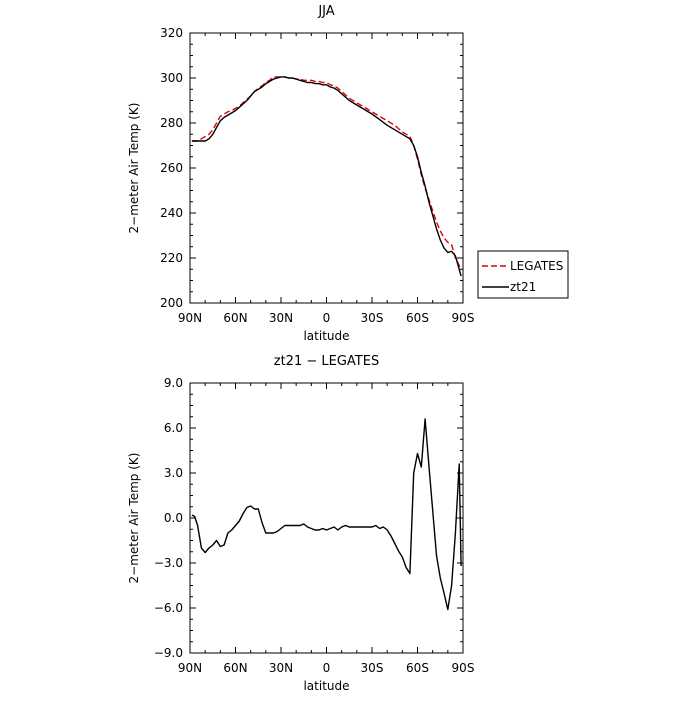  Describe the element at coordinates (171, 33) in the screenshot. I see `y-tick-label: 320` at that location.